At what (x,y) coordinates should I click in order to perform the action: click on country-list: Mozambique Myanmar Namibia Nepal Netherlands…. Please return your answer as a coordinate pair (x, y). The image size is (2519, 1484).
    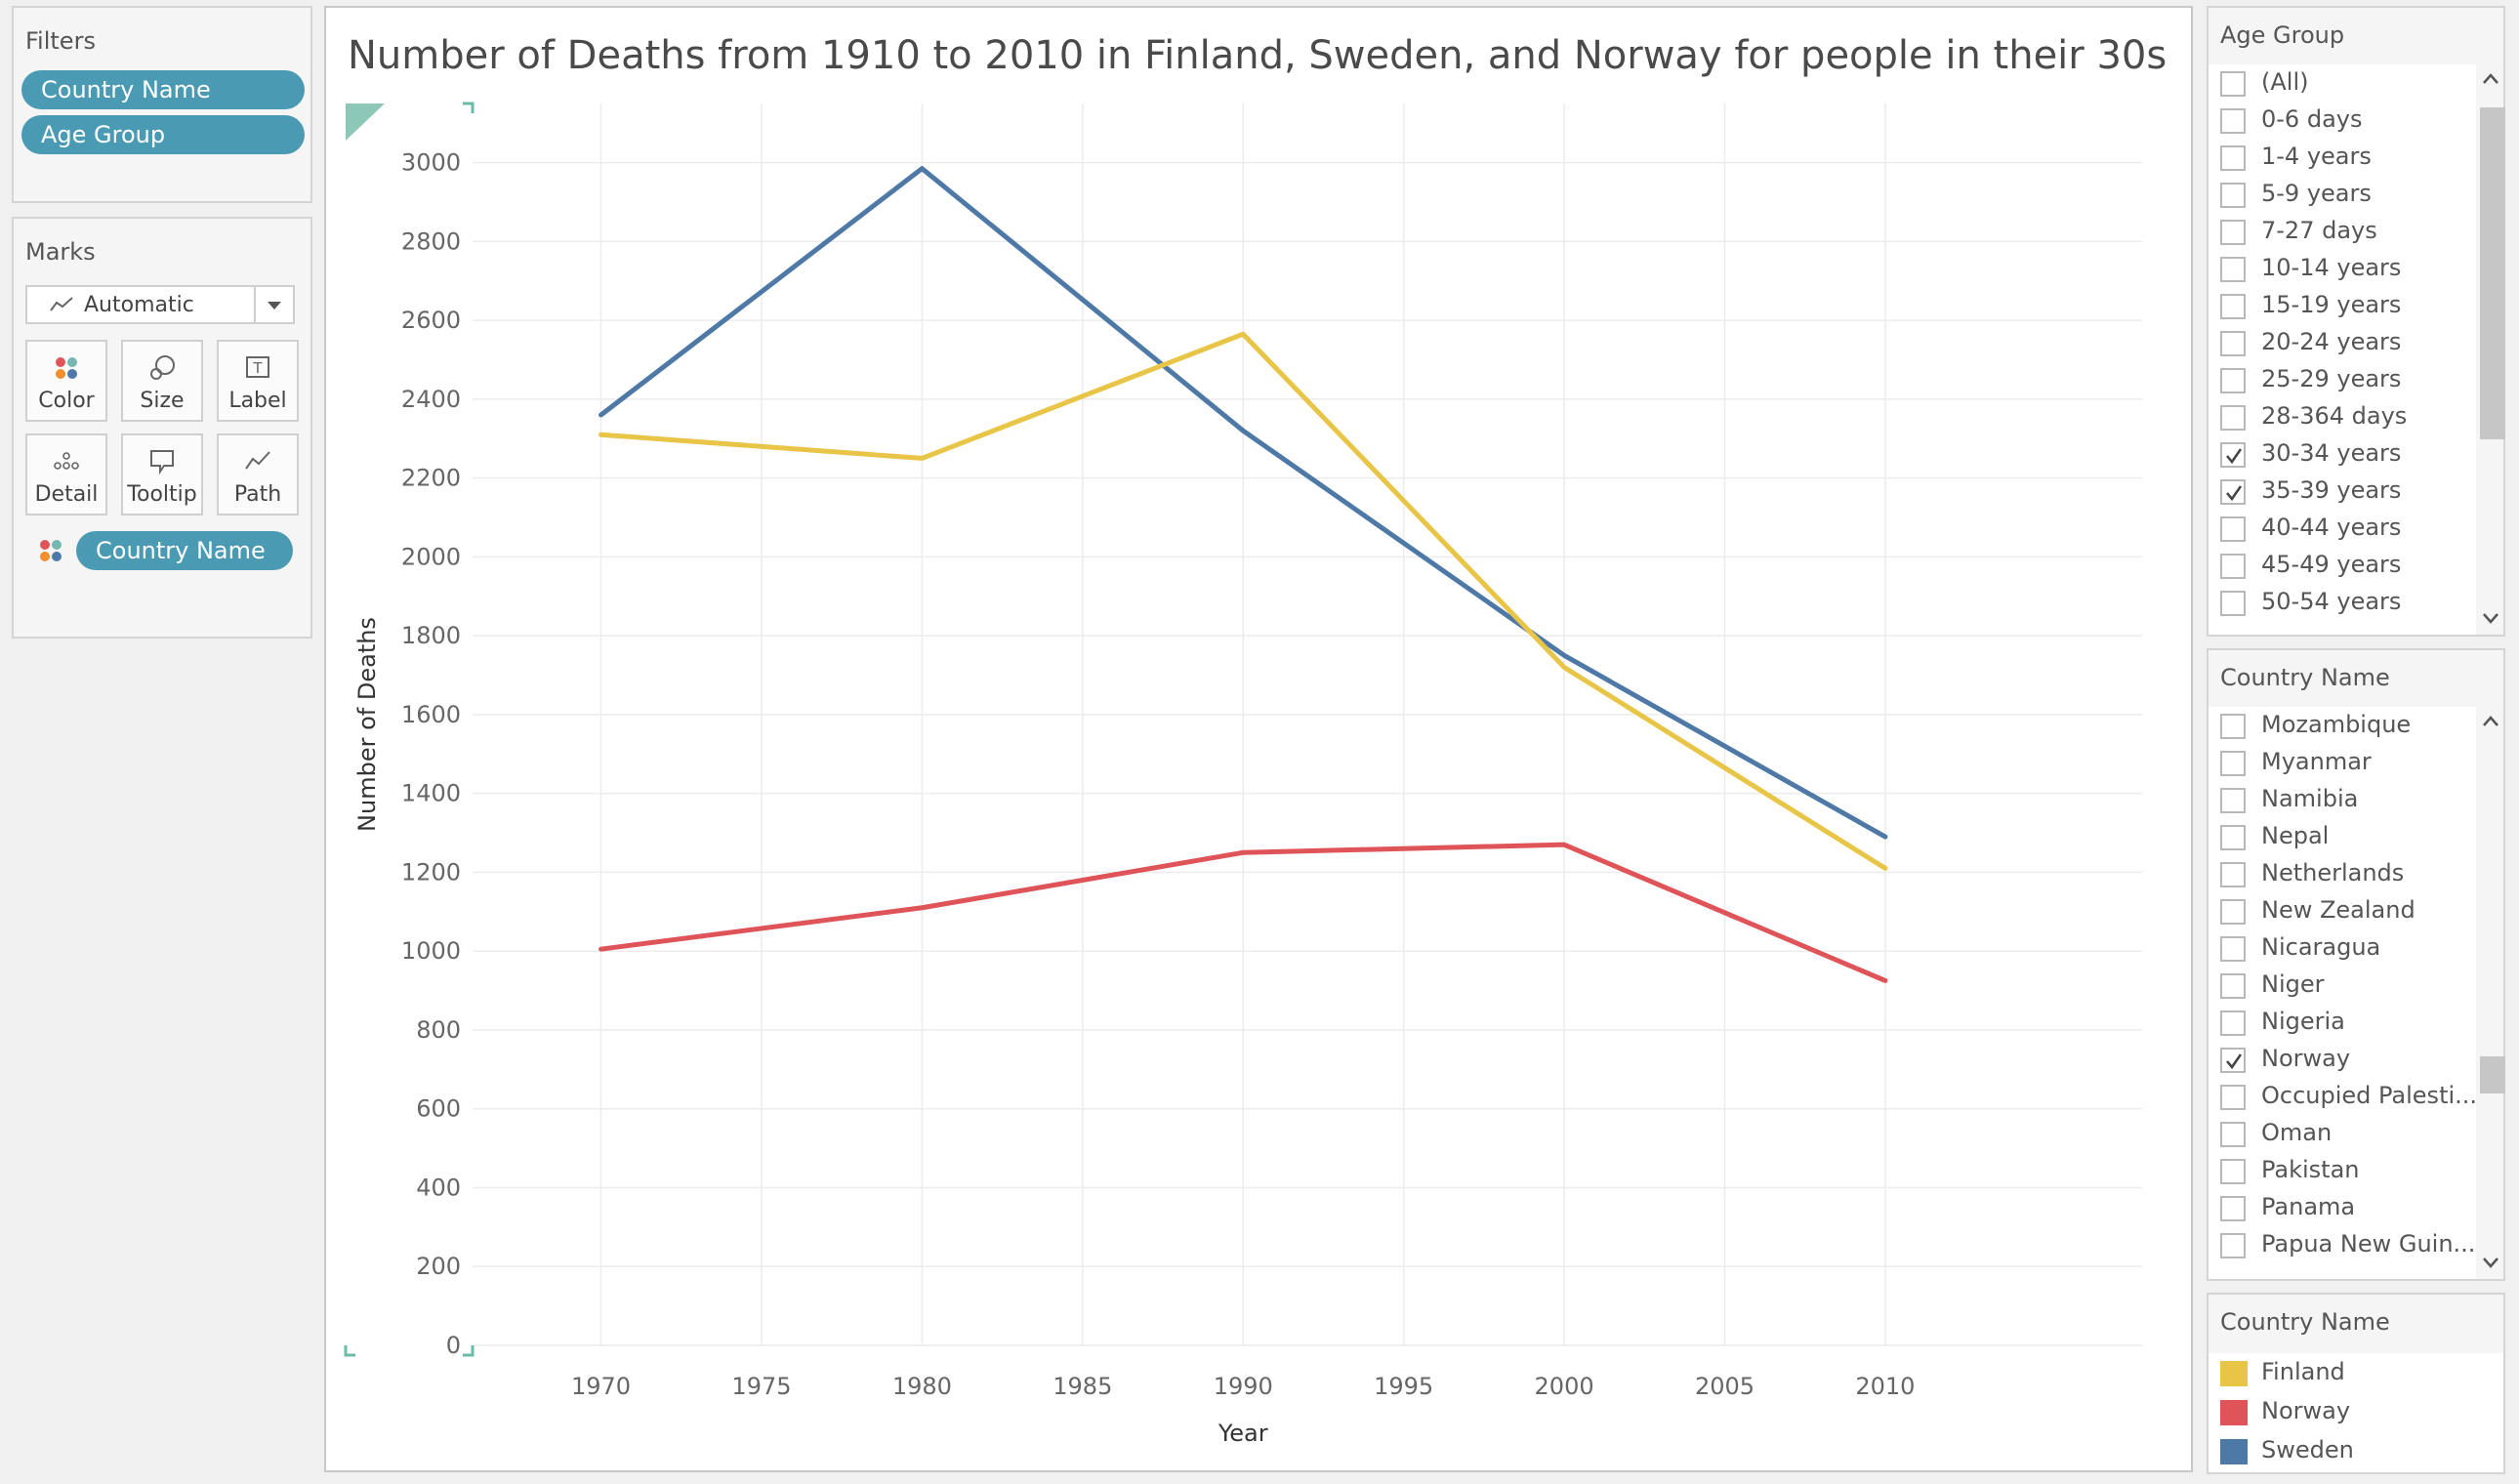
    Looking at the image, I should click on (2343, 993).